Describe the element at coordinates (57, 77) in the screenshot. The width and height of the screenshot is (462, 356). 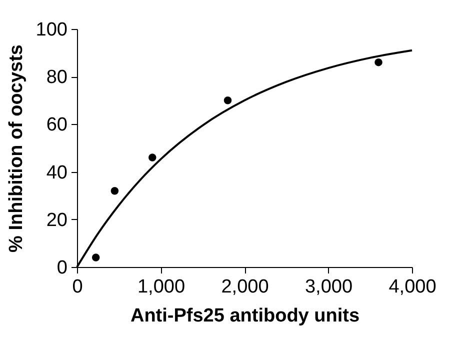
I see `y-tick-label: 80` at that location.